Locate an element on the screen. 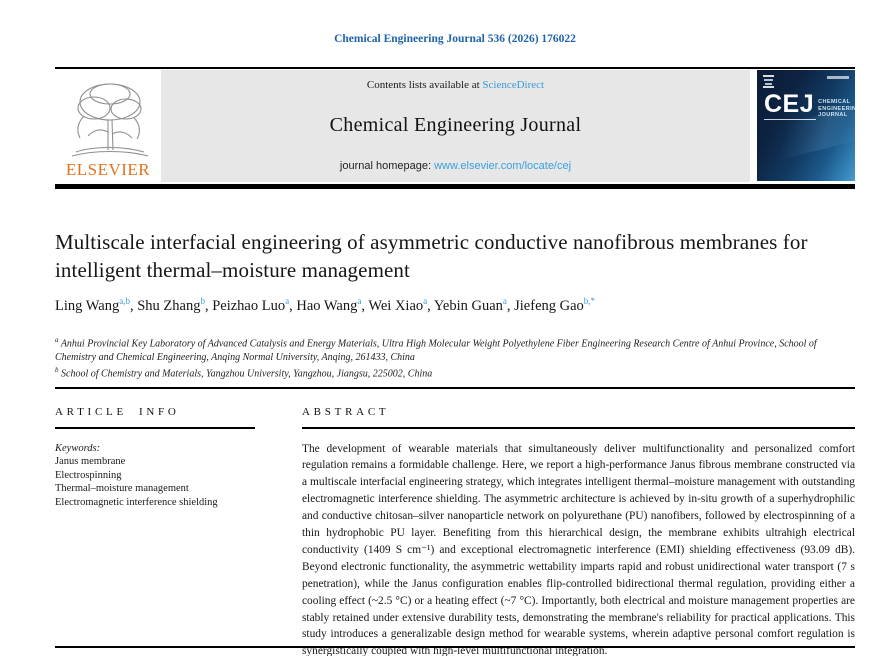 The width and height of the screenshot is (891, 656). author-affil-sup: b is located at coordinates (202, 301).